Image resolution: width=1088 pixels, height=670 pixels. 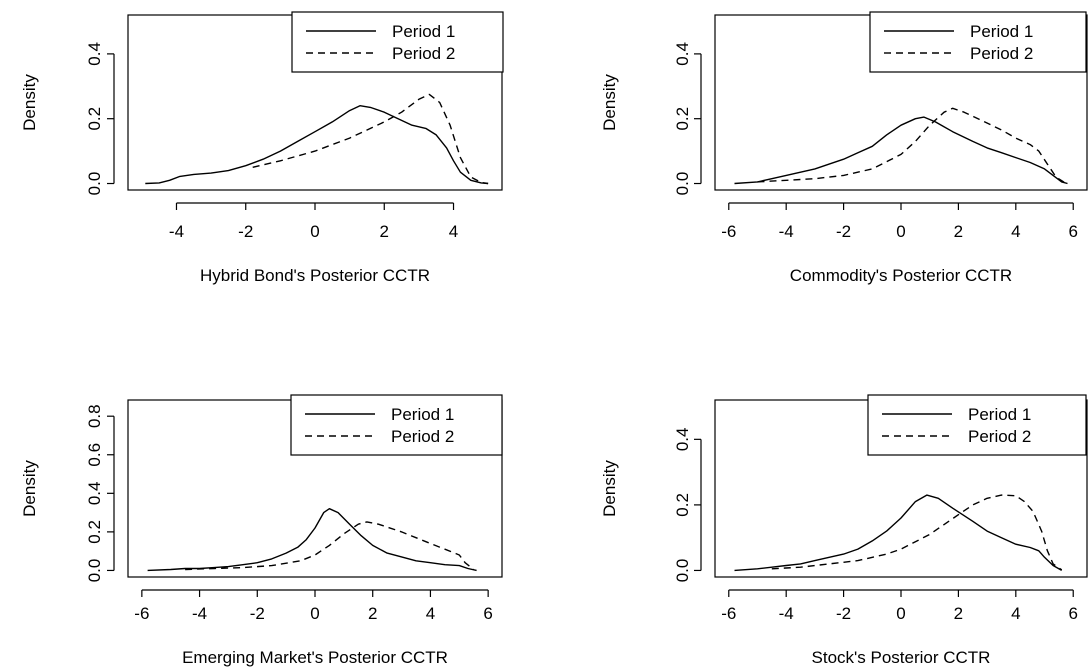 I want to click on x-axis-title: Stock's Posterior CCTR, so click(x=901, y=657).